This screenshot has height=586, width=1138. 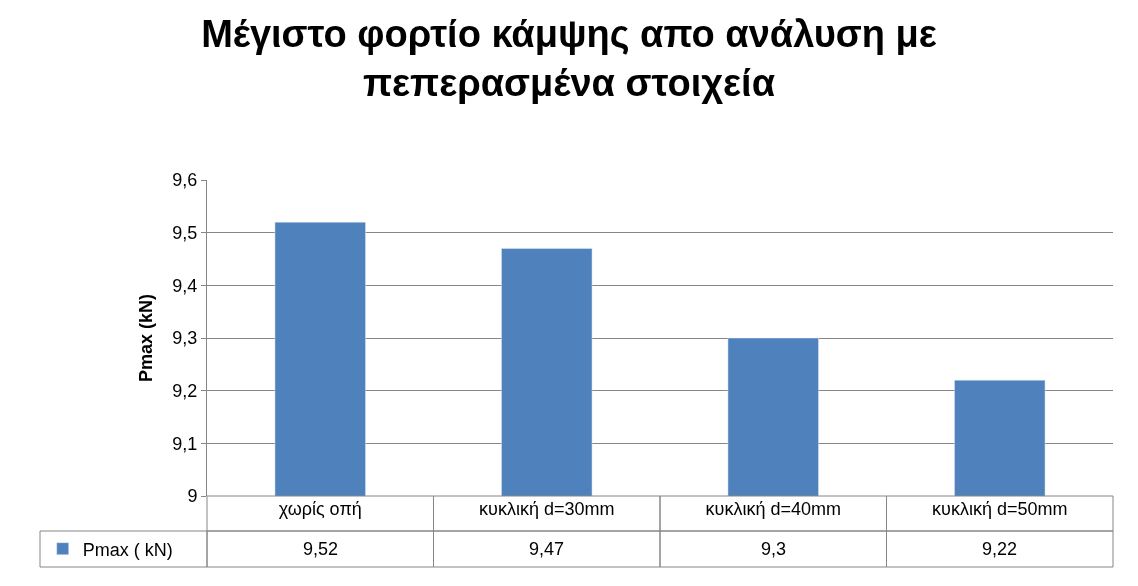 What do you see at coordinates (1000, 509) in the screenshot?
I see `x-tick-label: κυκλική d=50mm` at bounding box center [1000, 509].